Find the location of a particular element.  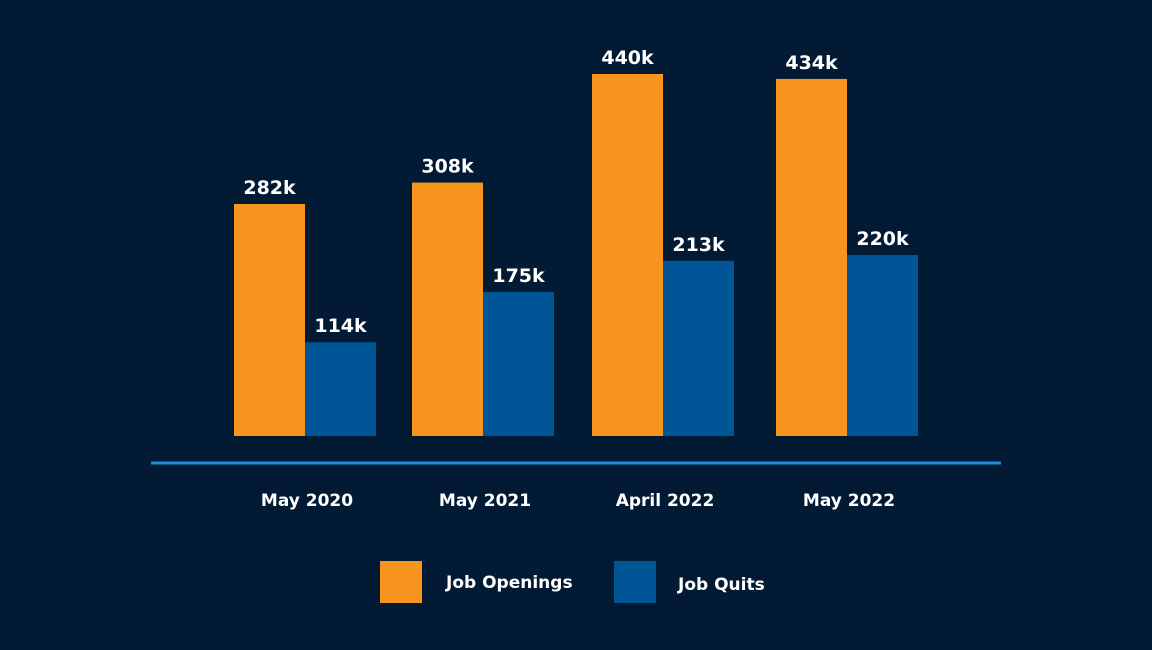

data-label-job-openings: 308k is located at coordinates (447, 167).